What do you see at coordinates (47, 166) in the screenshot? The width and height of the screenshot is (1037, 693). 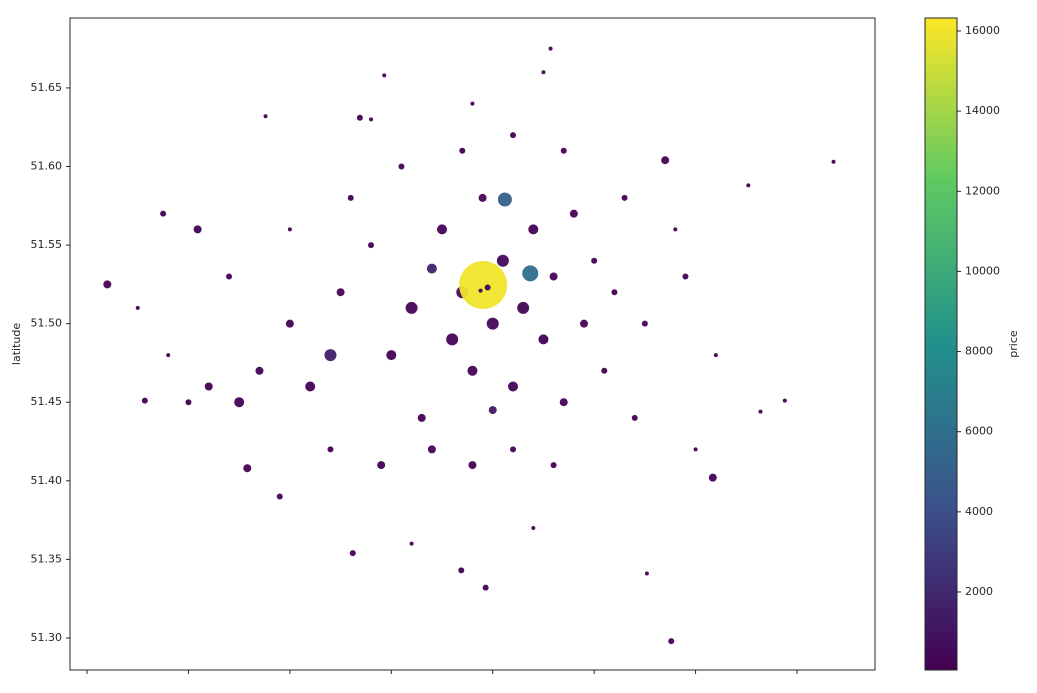 I see `y-tick-label: 51.60` at bounding box center [47, 166].